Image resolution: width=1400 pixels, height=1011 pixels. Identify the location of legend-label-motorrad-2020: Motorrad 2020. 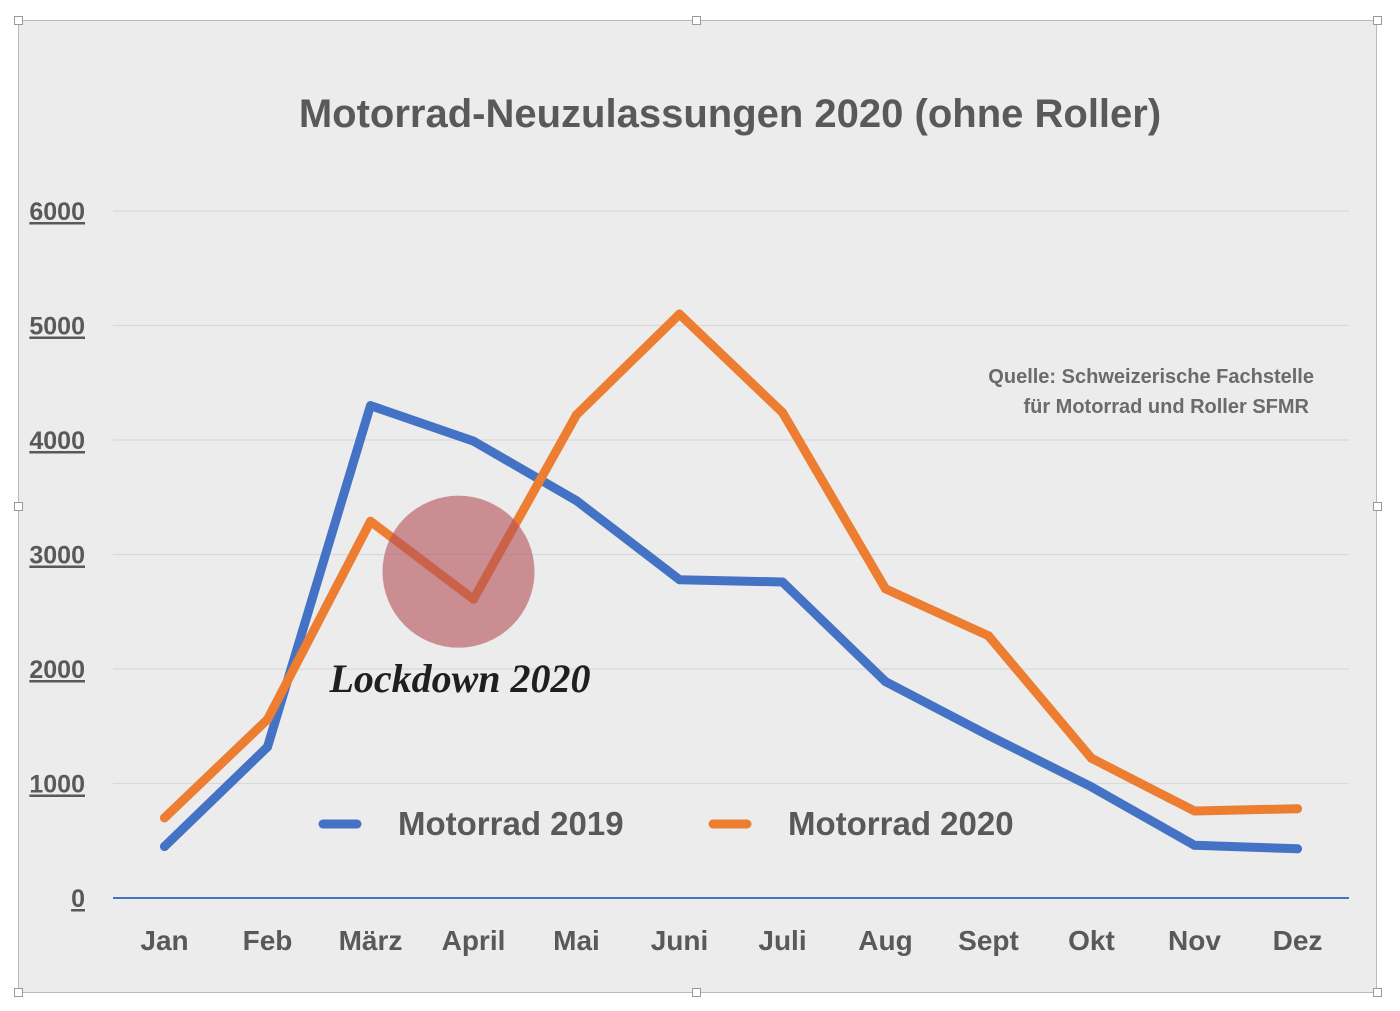
(901, 823).